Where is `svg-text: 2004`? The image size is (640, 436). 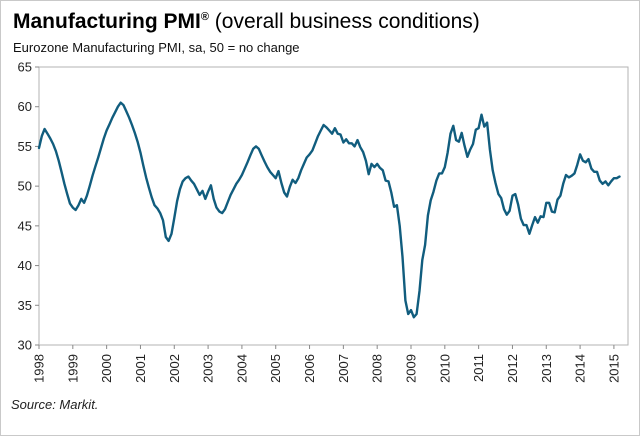
svg-text: 2004 is located at coordinates (241, 368).